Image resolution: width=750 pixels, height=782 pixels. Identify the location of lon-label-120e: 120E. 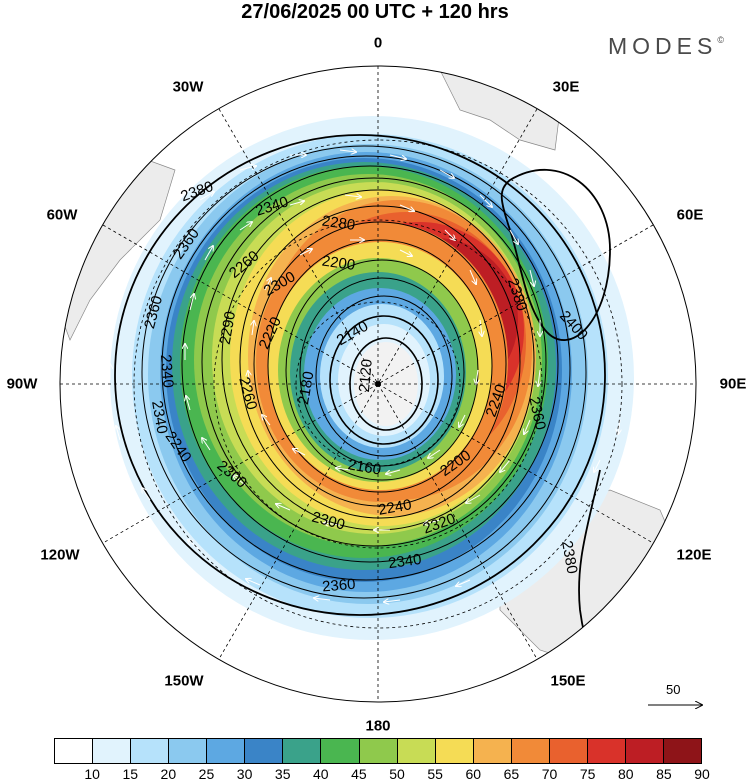
(694, 555).